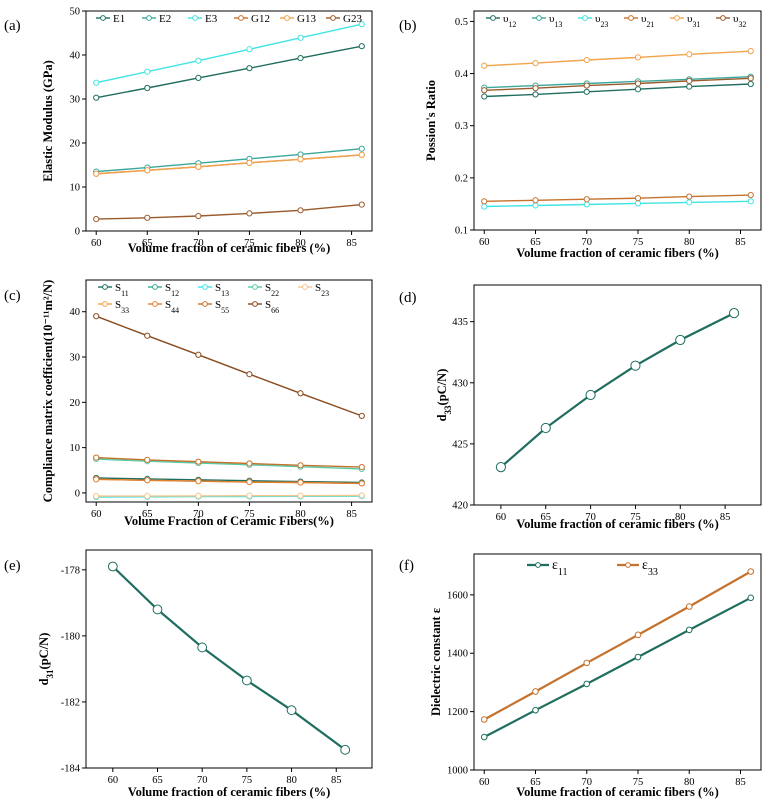  Describe the element at coordinates (587, 782) in the screenshot. I see `x-tick-label: 70` at that location.